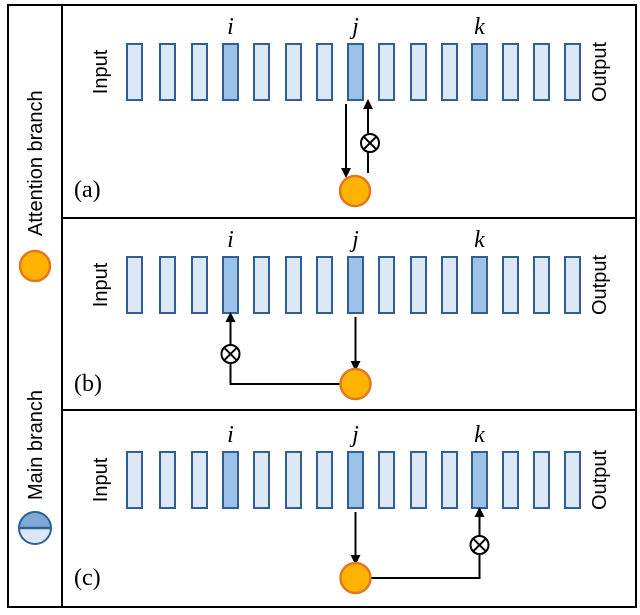 The image size is (640, 615). What do you see at coordinates (35, 528) in the screenshot?
I see `main-legend-icon` at bounding box center [35, 528].